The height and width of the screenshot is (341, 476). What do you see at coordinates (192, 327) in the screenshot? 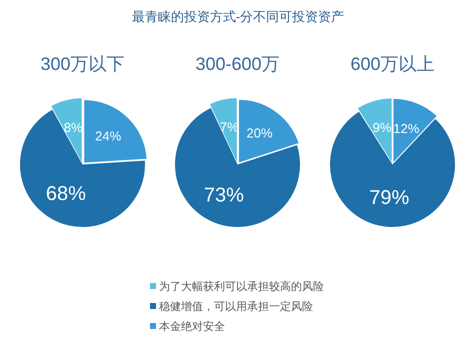
I see `legend-label: 本金绝对安全` at bounding box center [192, 327].